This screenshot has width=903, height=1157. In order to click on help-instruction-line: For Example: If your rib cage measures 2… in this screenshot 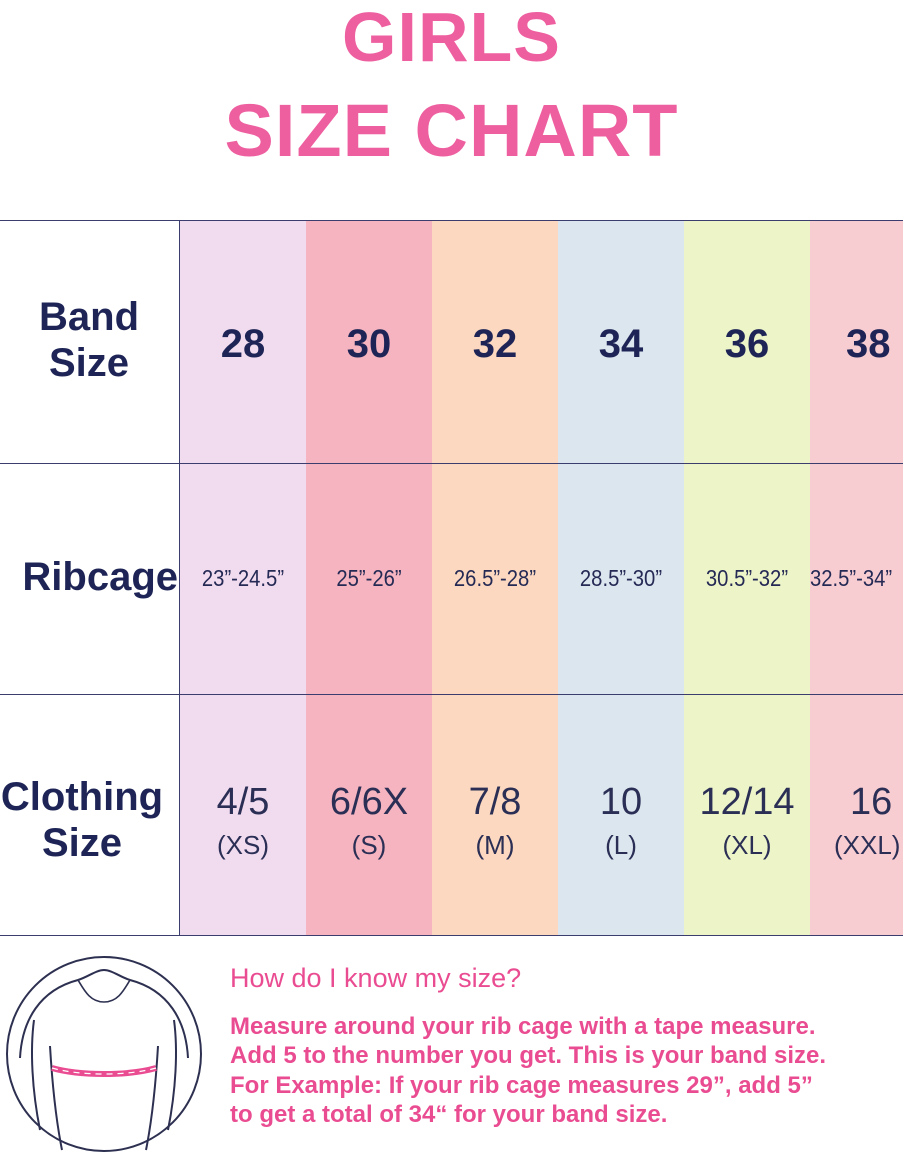, I will do `click(521, 1085)`.